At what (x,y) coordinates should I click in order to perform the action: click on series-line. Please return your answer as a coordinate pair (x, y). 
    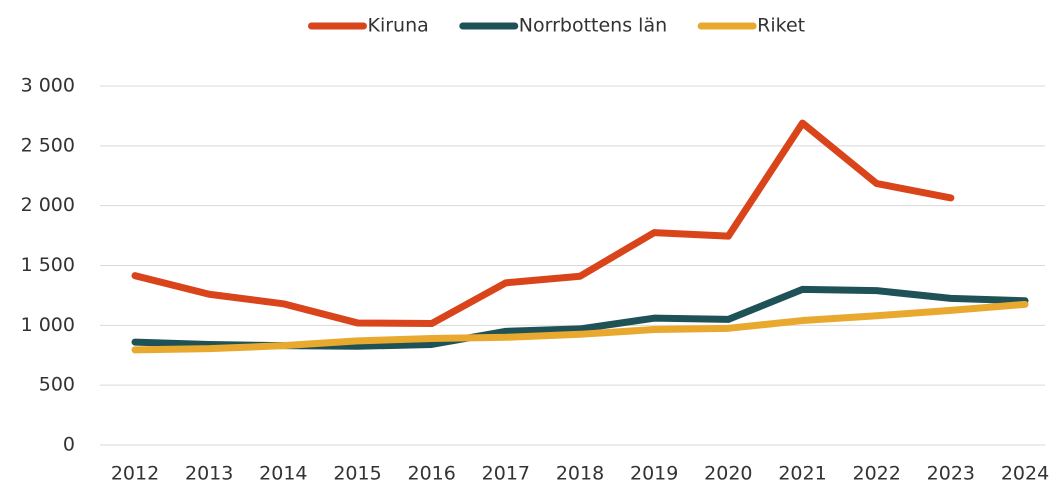
    Looking at the image, I should click on (580, 327).